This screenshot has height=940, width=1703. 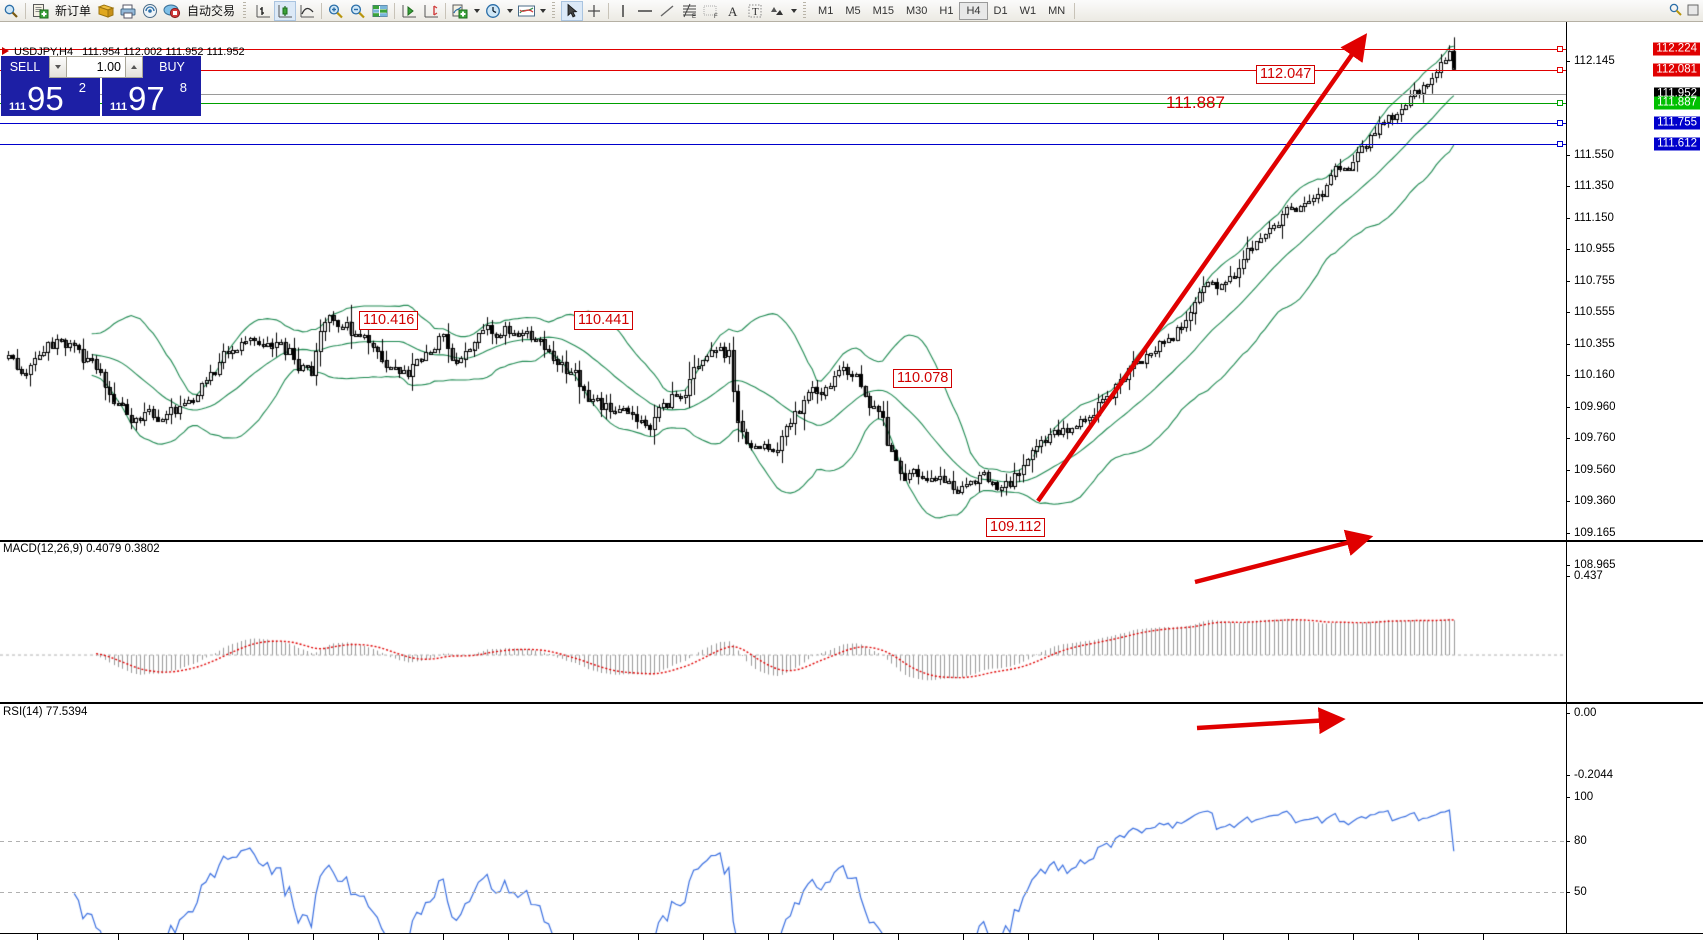 What do you see at coordinates (777, 11) in the screenshot?
I see `shapes-icon` at bounding box center [777, 11].